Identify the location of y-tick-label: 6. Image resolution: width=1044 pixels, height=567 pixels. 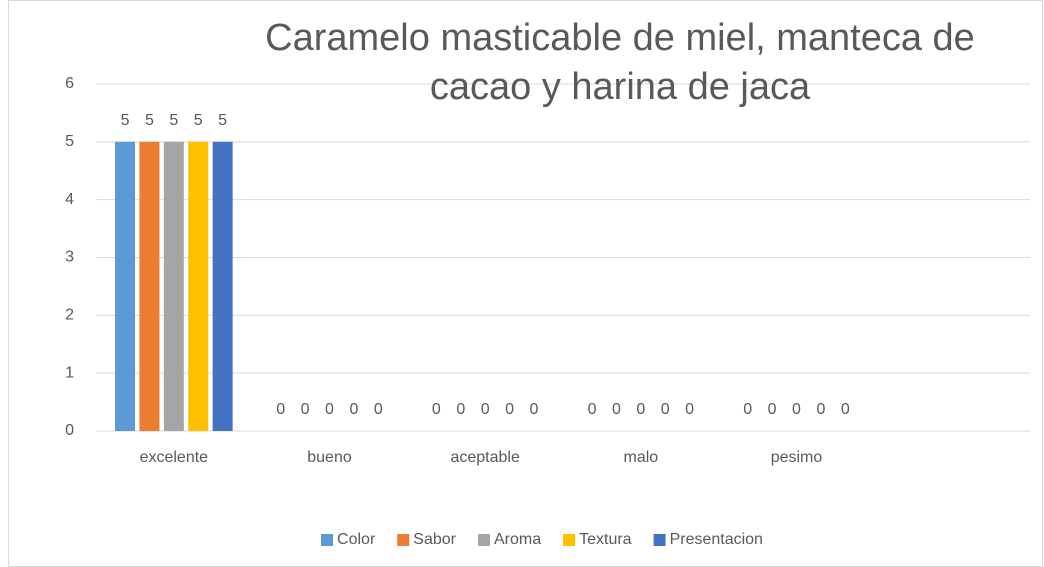
(69, 83).